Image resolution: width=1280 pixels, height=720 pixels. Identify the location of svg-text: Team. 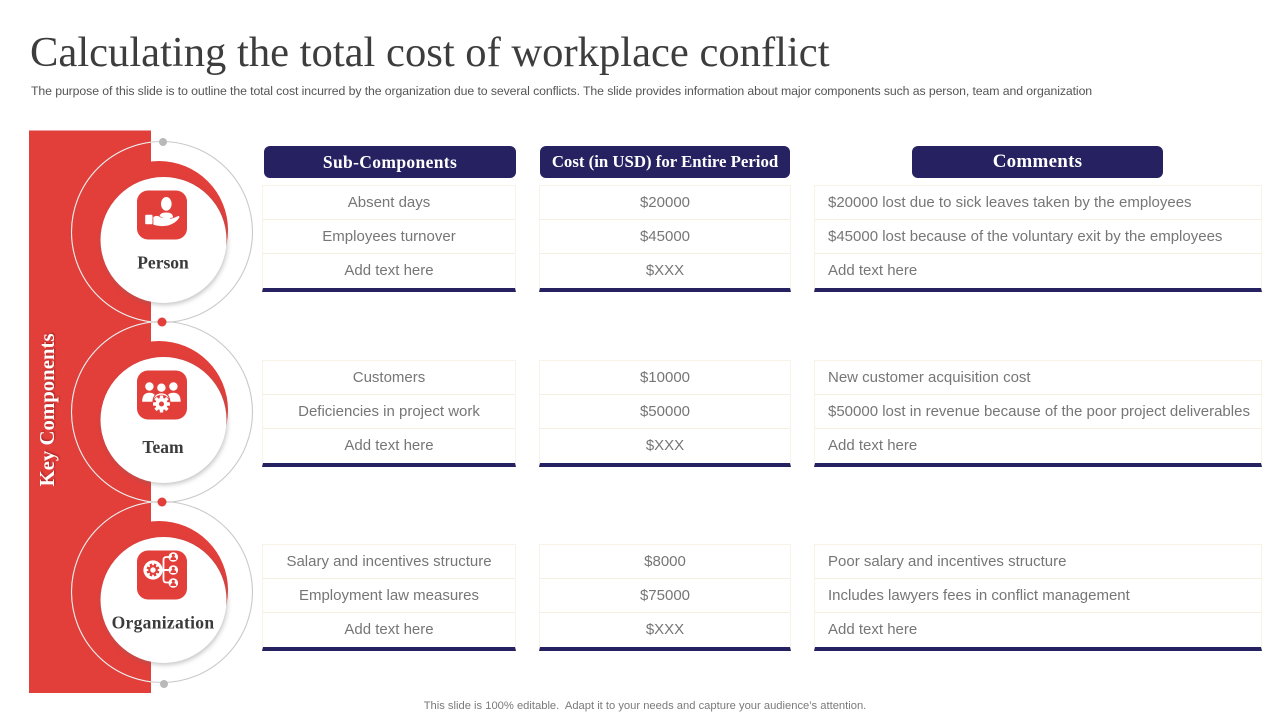
(163, 447).